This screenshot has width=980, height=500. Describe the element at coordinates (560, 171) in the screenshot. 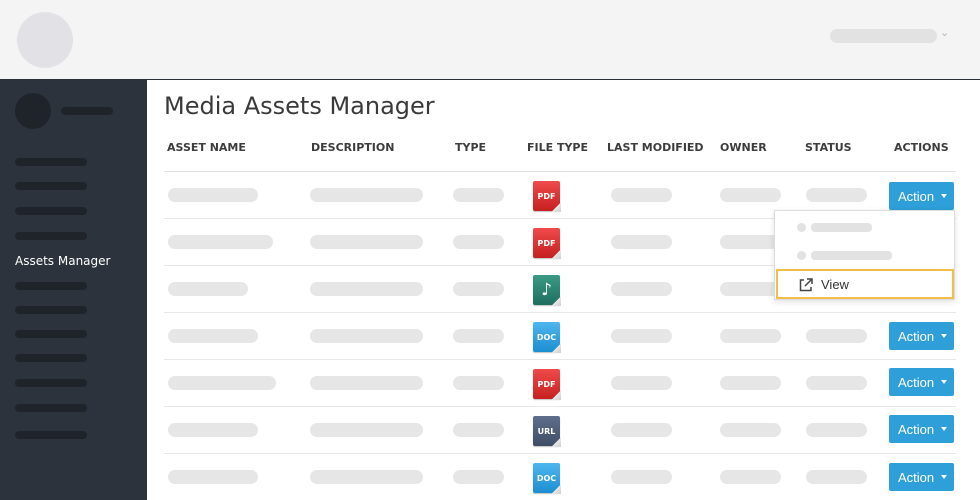

I see `header-divider` at that location.